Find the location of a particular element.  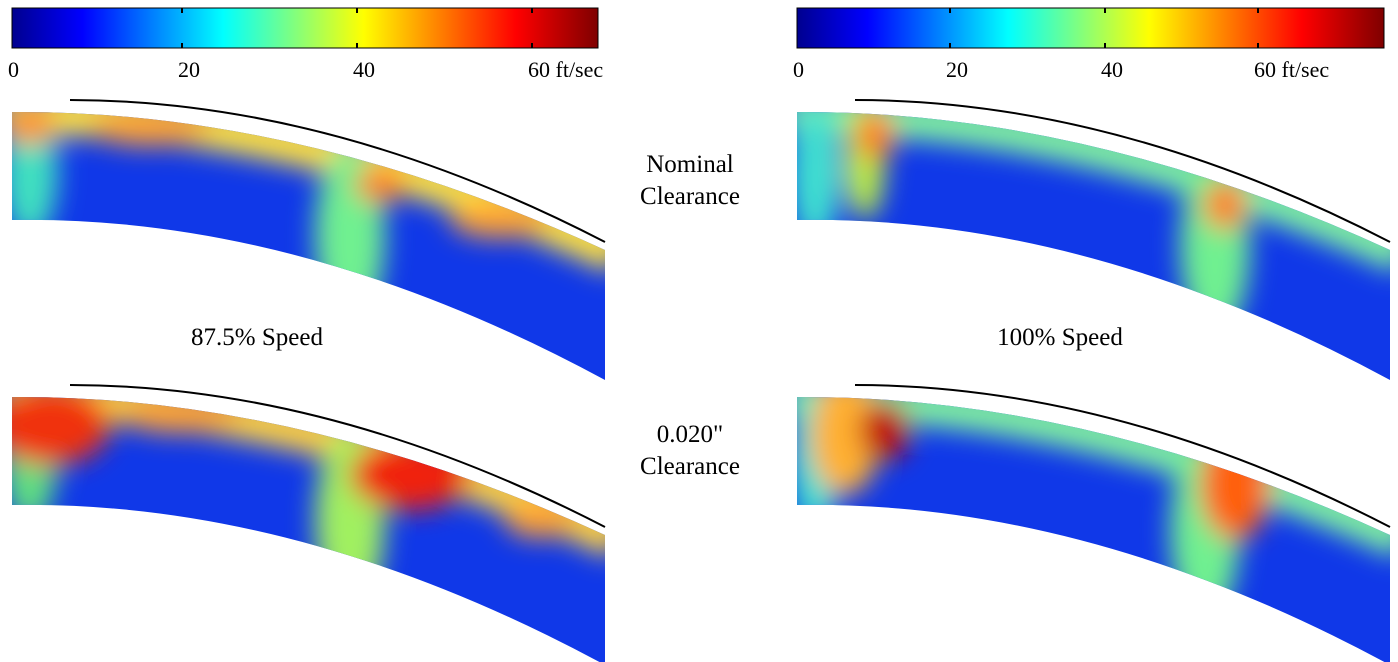

column-label: 87.5% Speed is located at coordinates (257, 337).